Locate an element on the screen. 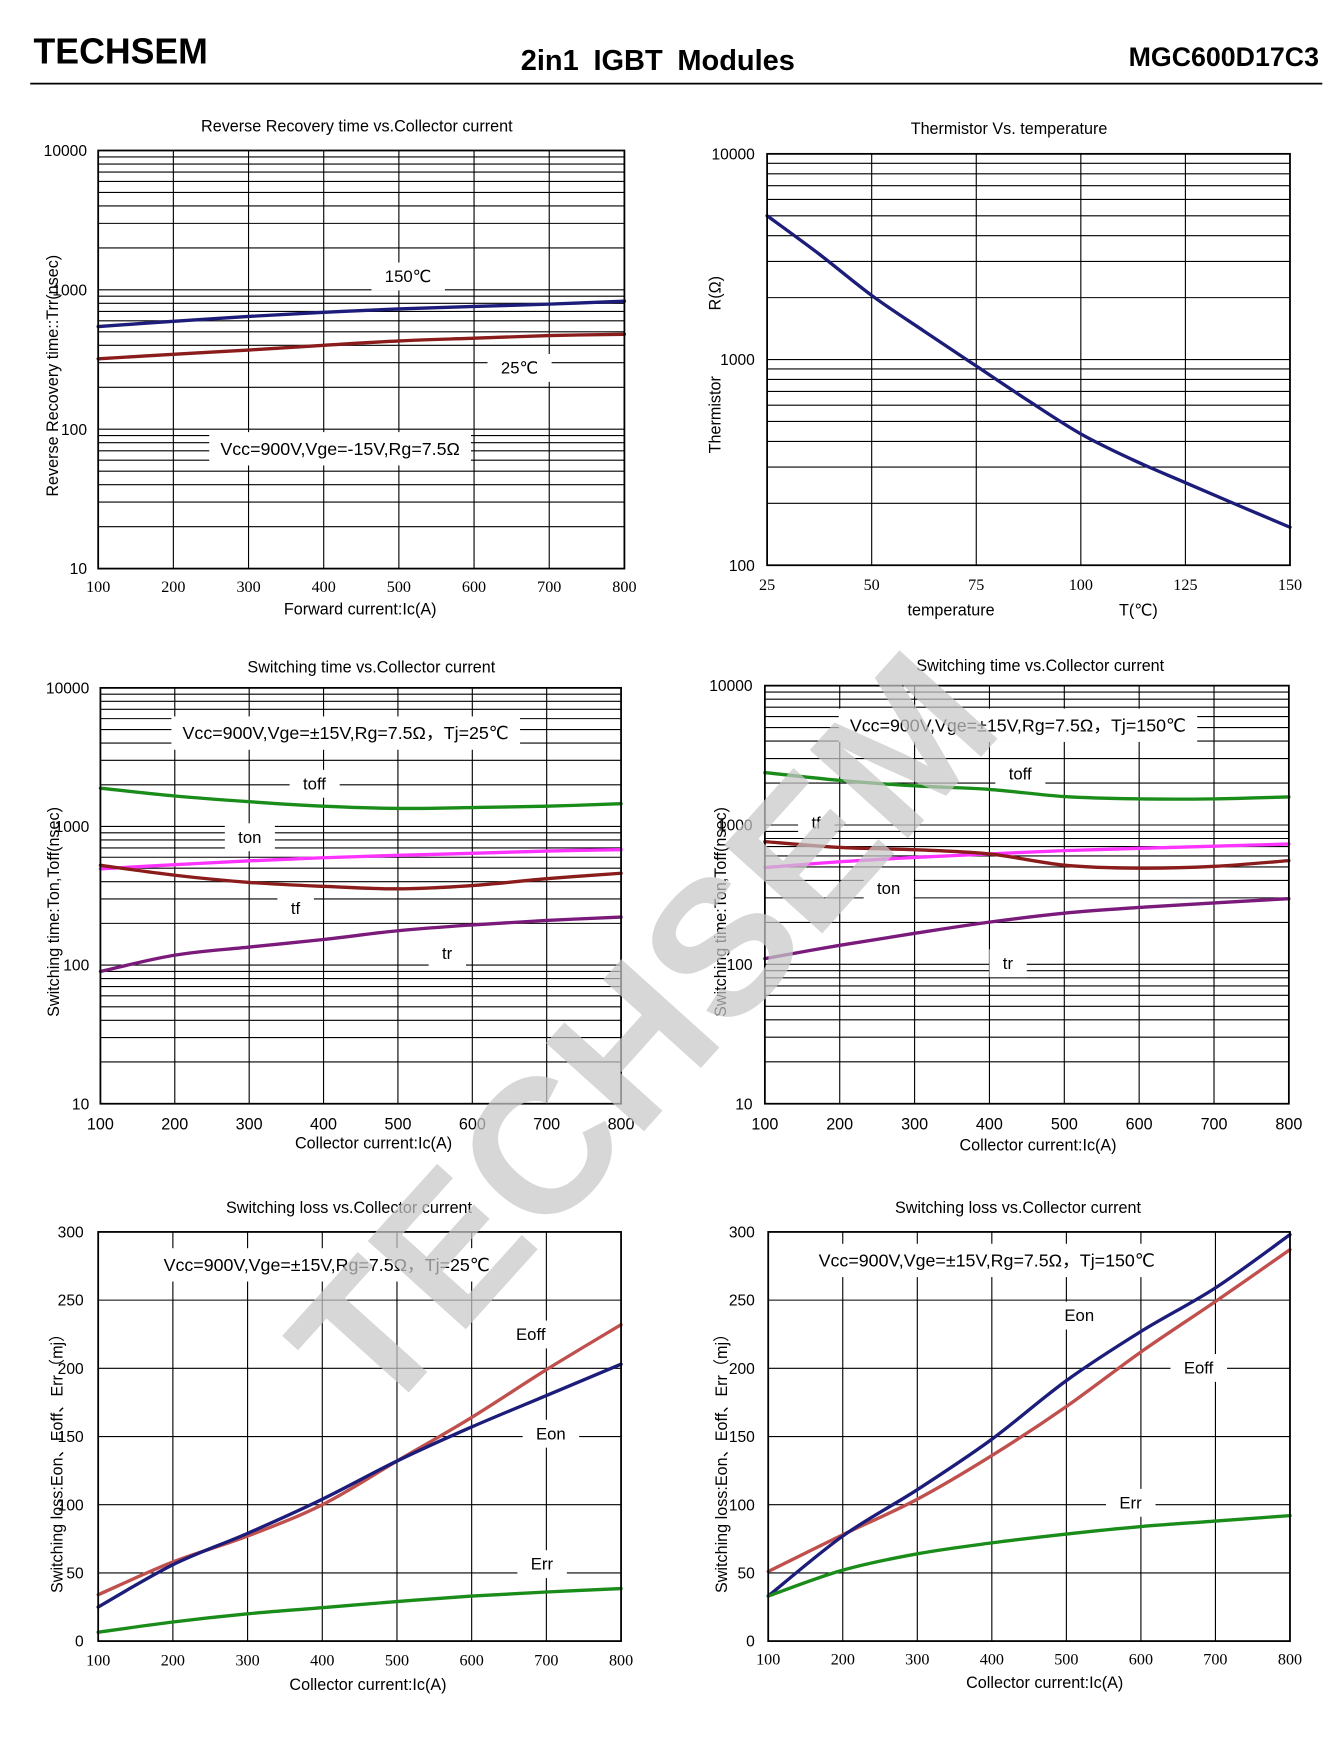  series-line-toff is located at coordinates (1027, 785).